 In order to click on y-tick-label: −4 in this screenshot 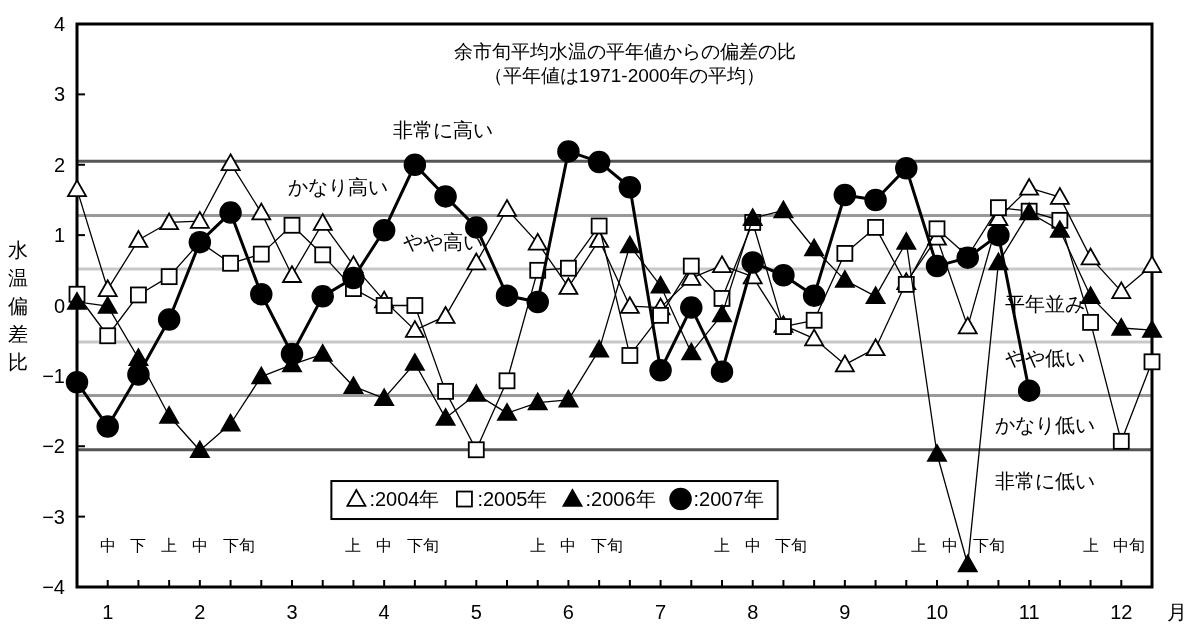, I will do `click(53, 587)`.